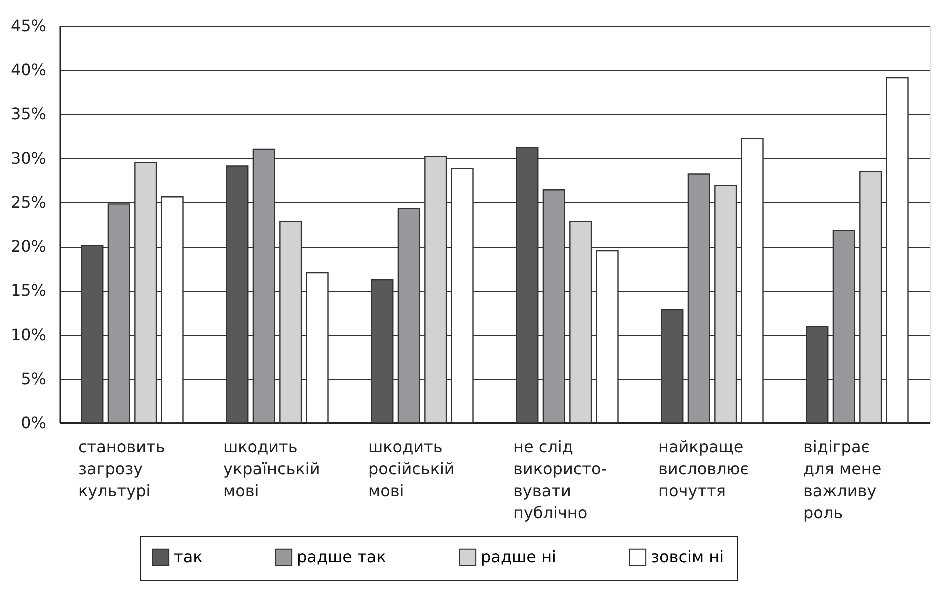 The width and height of the screenshot is (950, 608). I want to click on y-tick-label: 20%, so click(28, 246).